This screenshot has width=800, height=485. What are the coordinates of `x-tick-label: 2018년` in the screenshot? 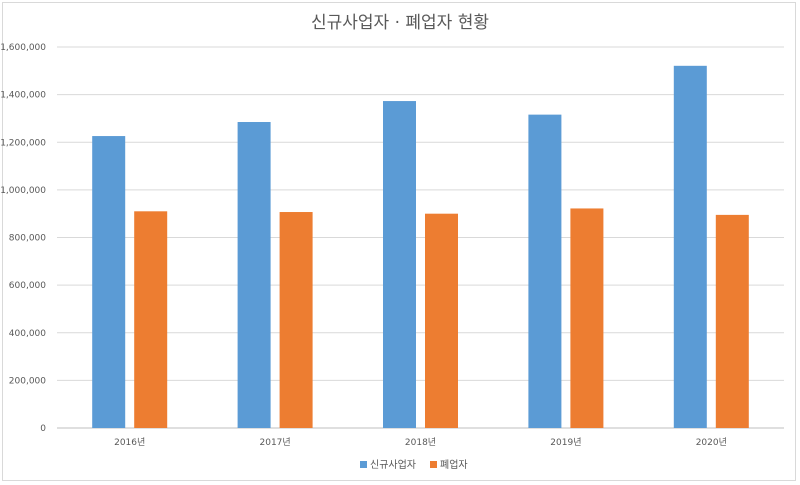 It's located at (420, 442).